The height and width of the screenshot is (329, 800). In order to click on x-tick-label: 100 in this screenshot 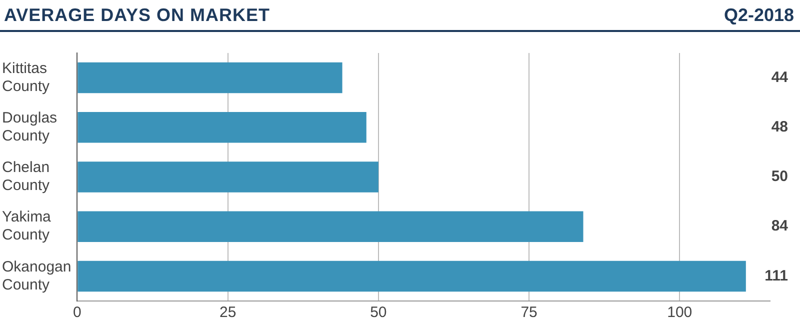, I will do `click(679, 313)`.